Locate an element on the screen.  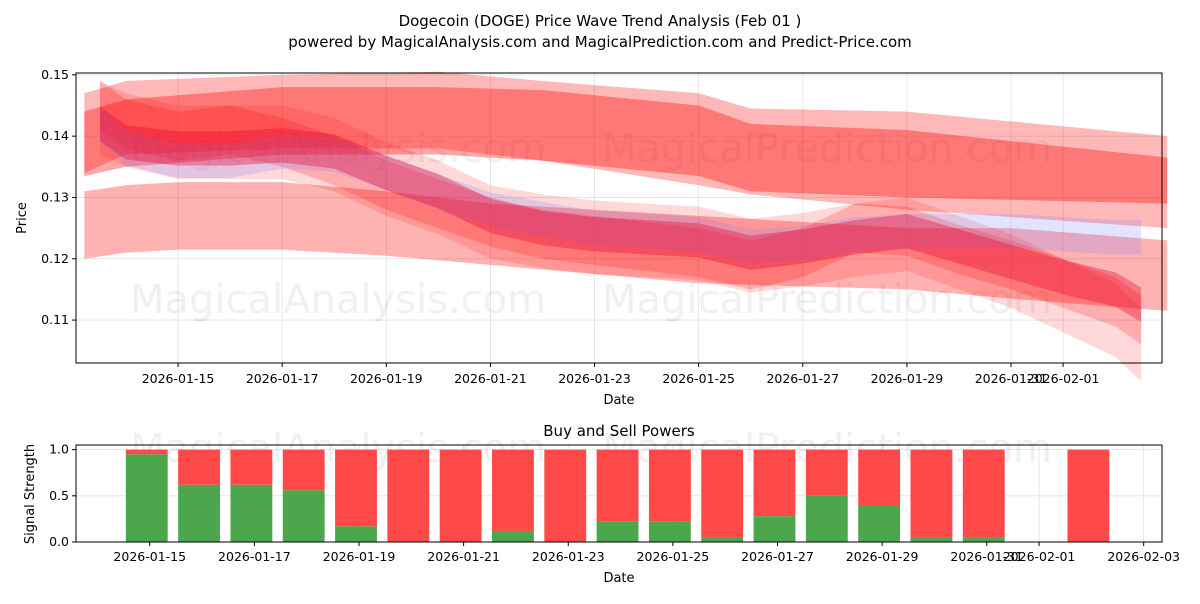
signal-xtick-label: 2026-01-31 is located at coordinates (986, 556).